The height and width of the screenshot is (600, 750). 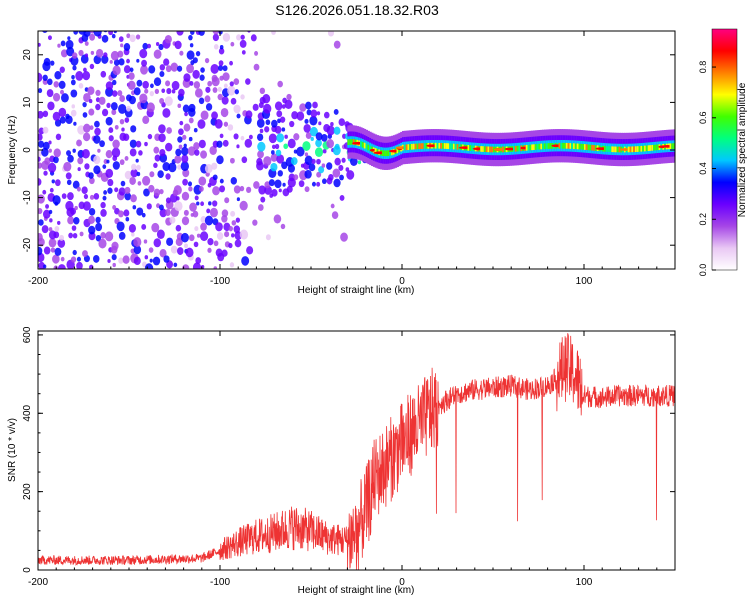 What do you see at coordinates (584, 281) in the screenshot?
I see `x-tick-label: 100` at bounding box center [584, 281].